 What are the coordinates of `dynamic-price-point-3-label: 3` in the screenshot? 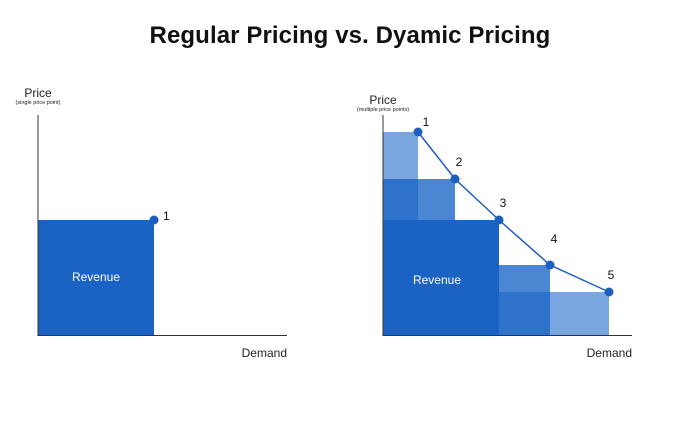 It's located at (503, 203).